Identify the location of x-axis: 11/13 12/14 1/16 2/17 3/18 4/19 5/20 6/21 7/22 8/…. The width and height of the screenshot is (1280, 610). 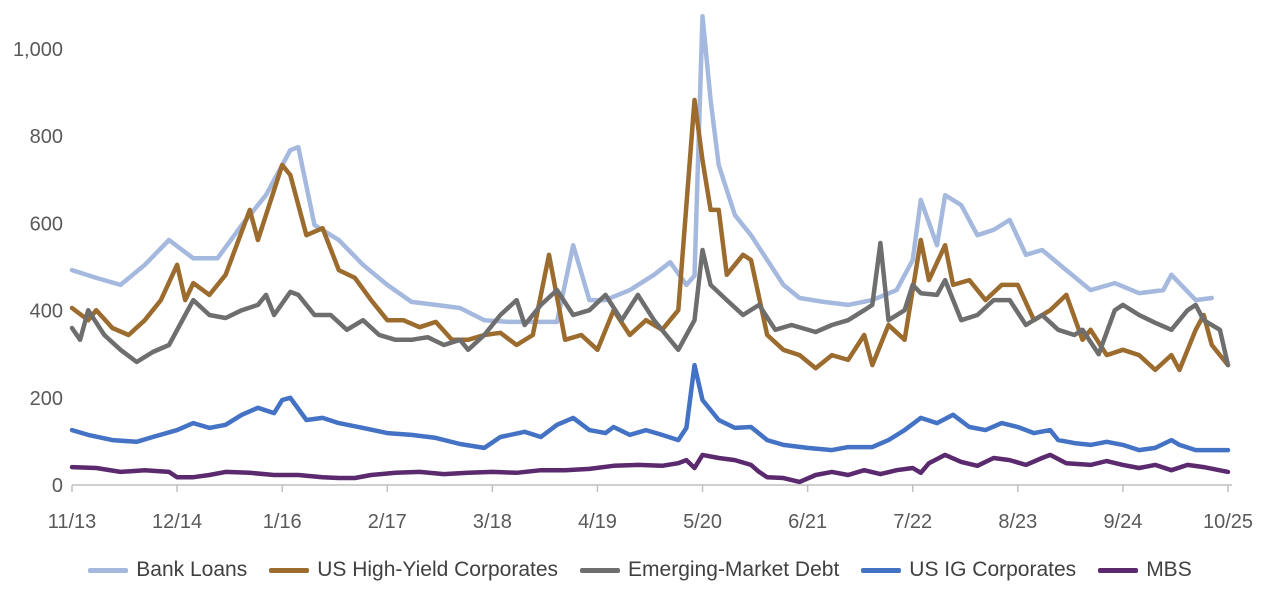
(650, 508).